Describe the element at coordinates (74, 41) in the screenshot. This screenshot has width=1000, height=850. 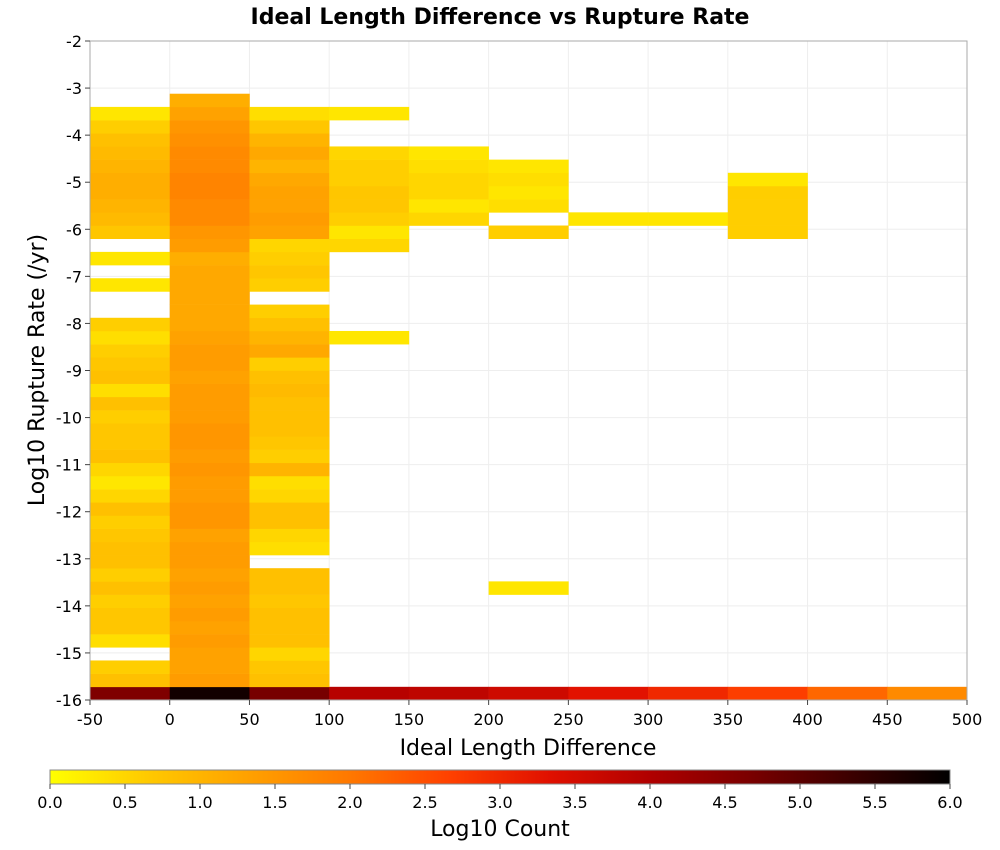
I see `y-tick-label: -2` at that location.